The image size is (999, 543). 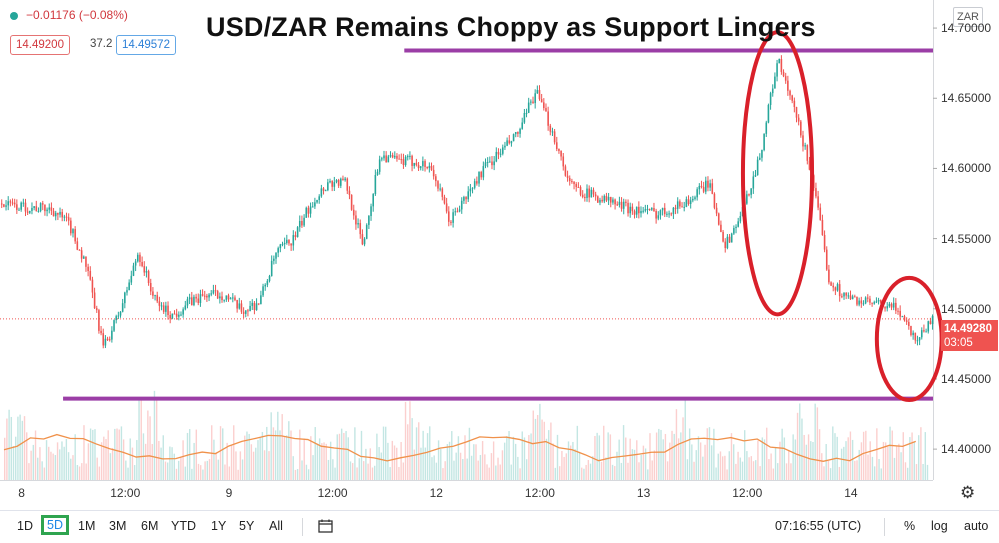 I want to click on currency-label: ZAR, so click(x=968, y=17).